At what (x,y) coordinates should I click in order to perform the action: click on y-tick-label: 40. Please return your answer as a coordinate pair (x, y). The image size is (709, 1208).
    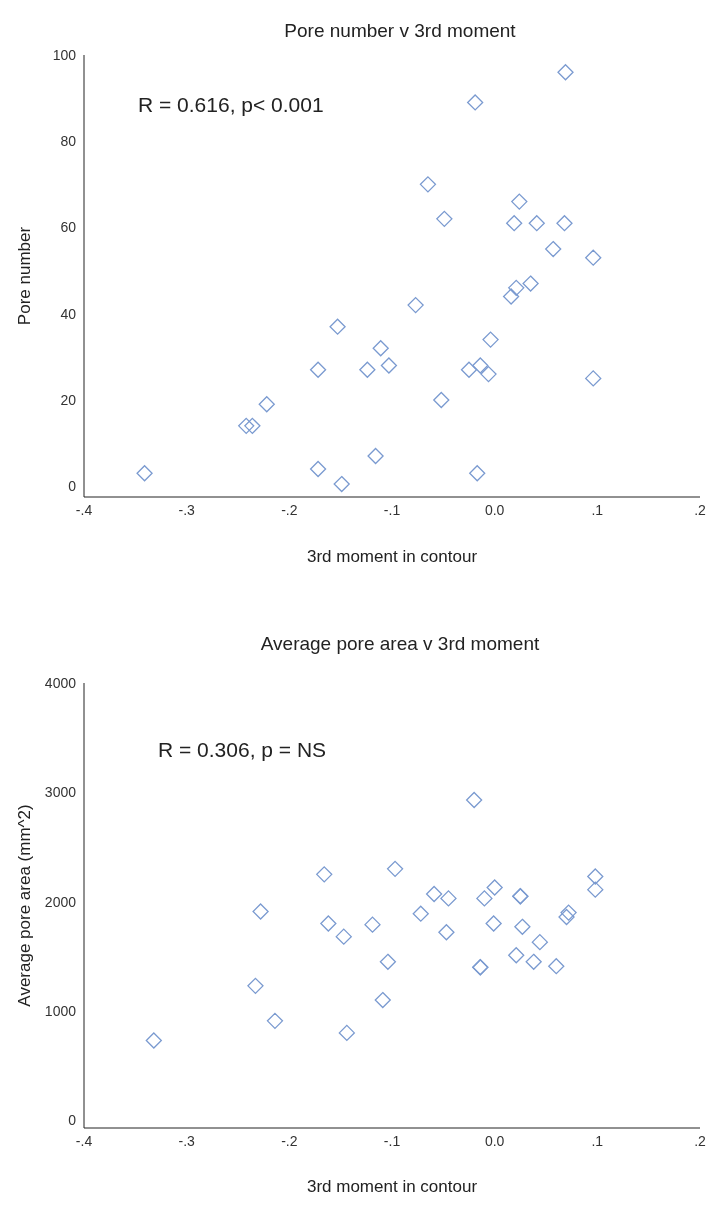
    Looking at the image, I should click on (68, 313).